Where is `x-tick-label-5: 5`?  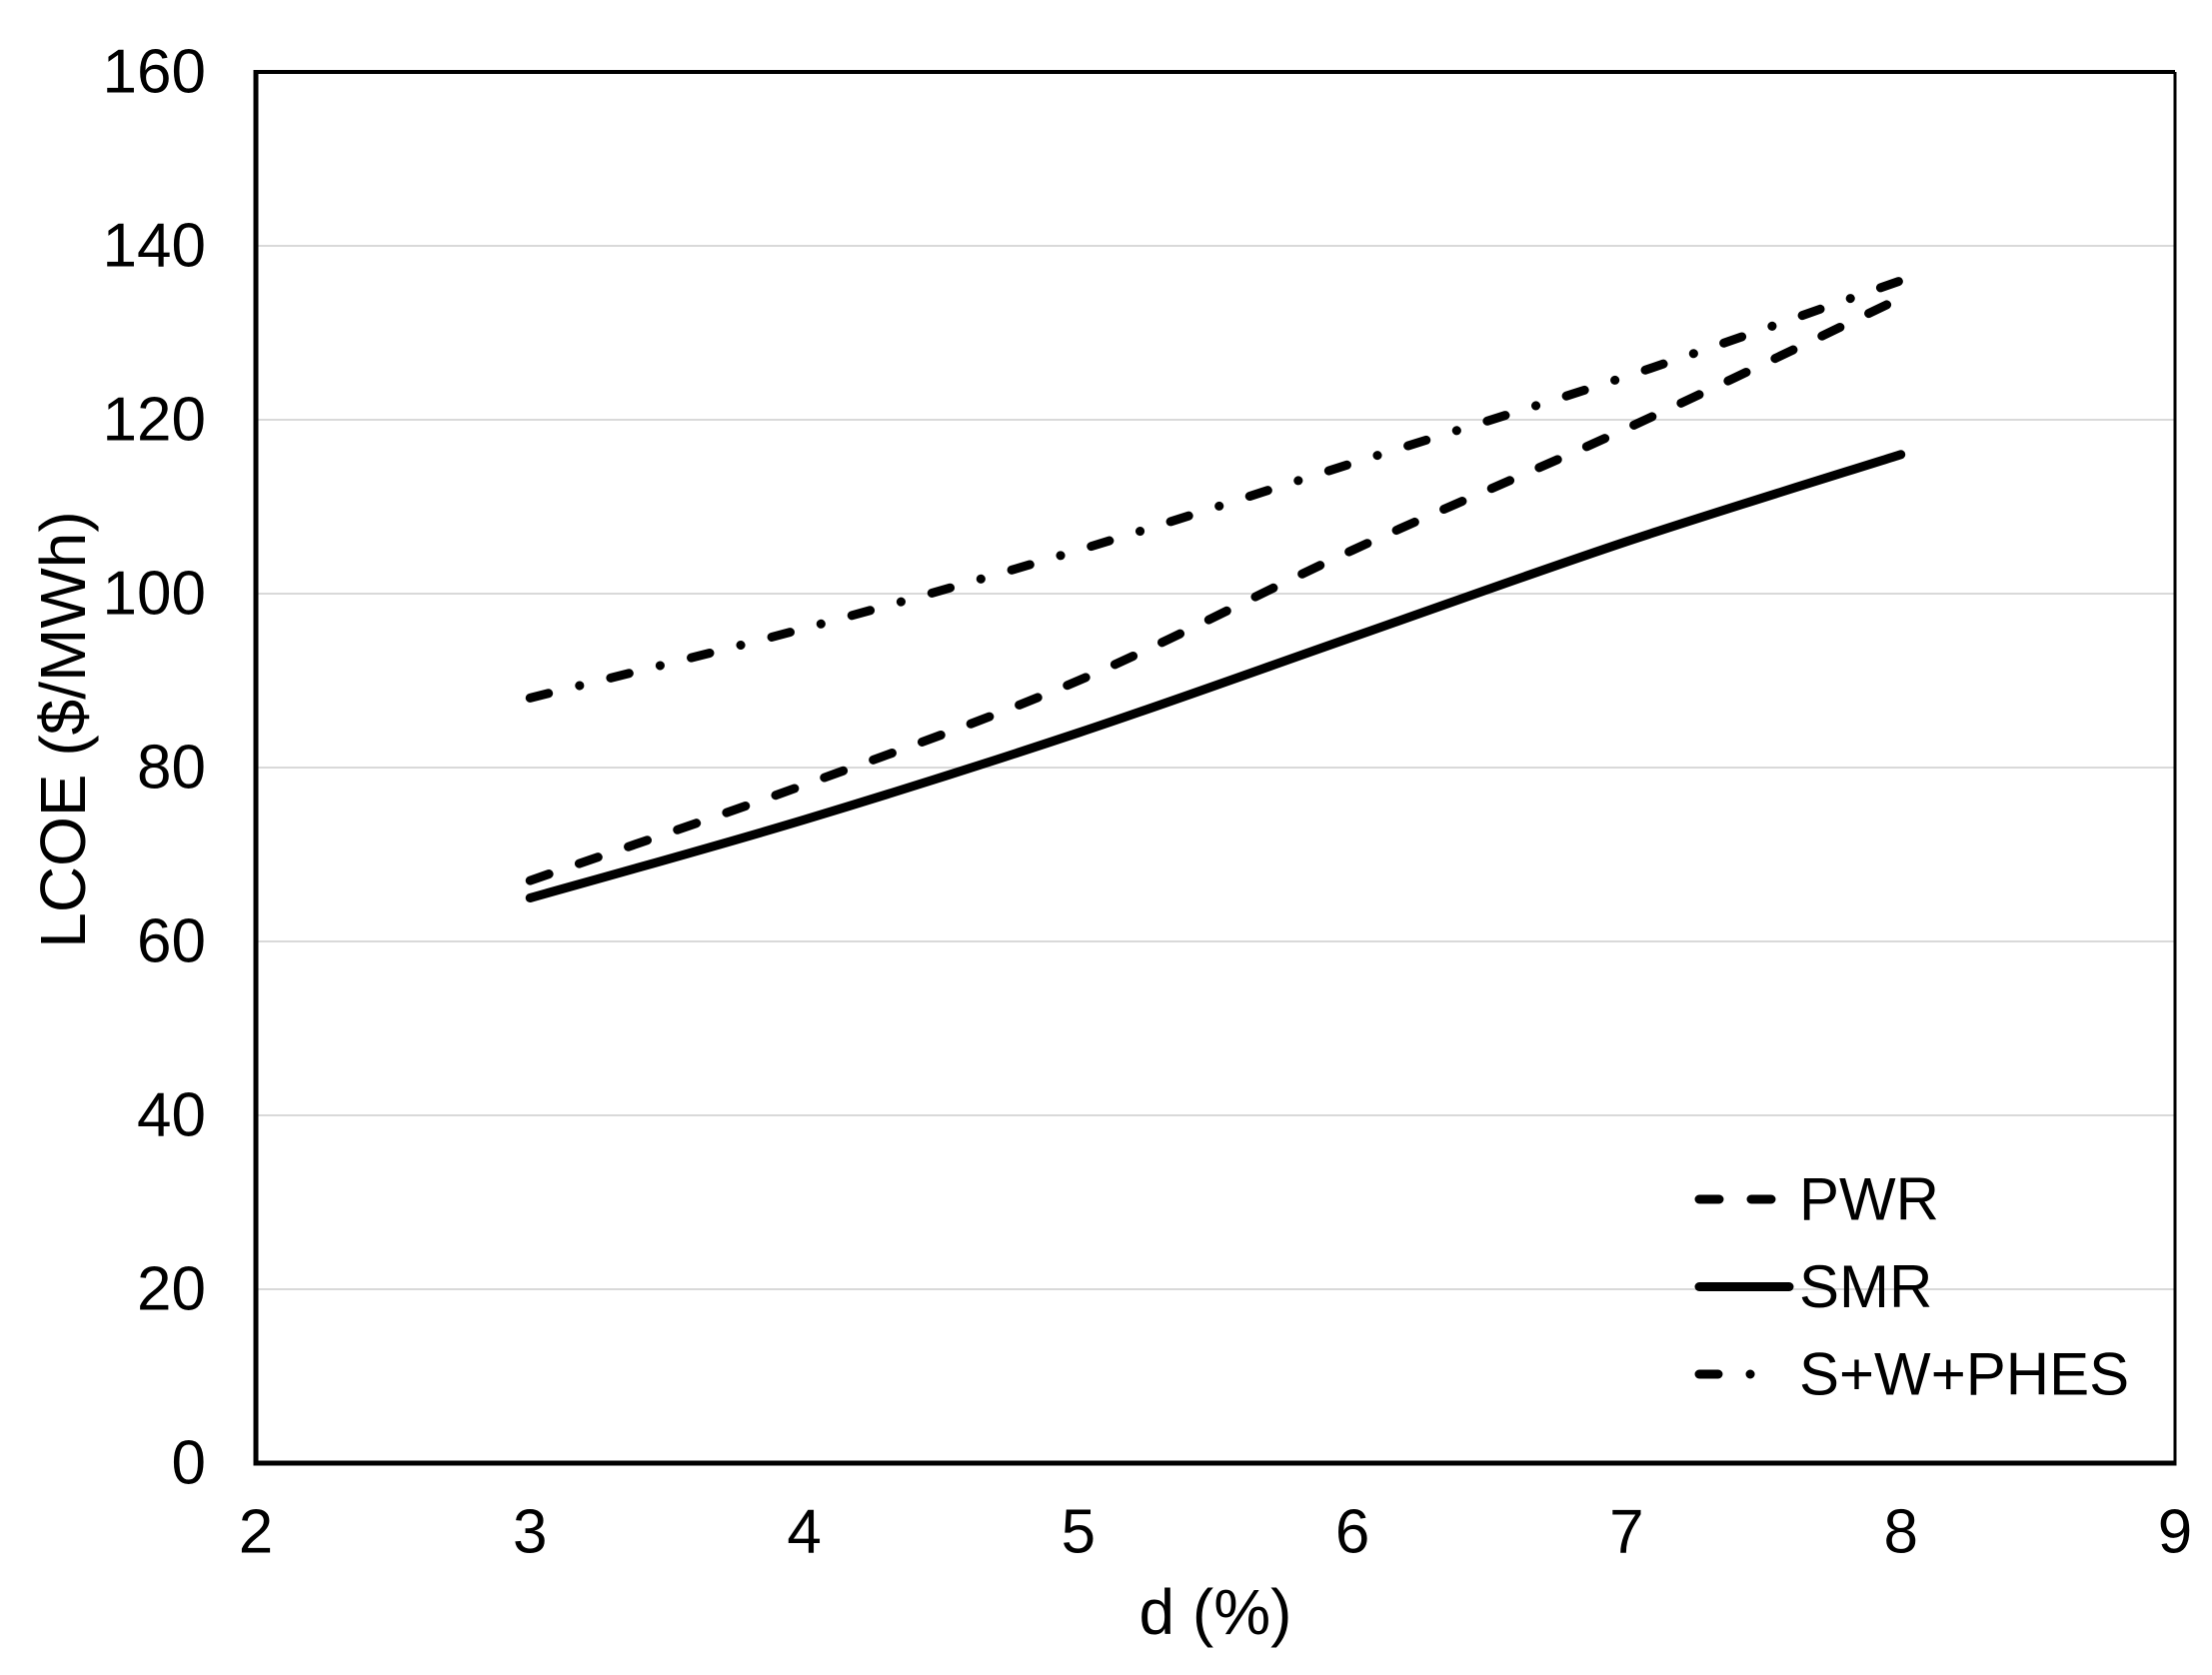 x-tick-label-5: 5 is located at coordinates (1079, 1532).